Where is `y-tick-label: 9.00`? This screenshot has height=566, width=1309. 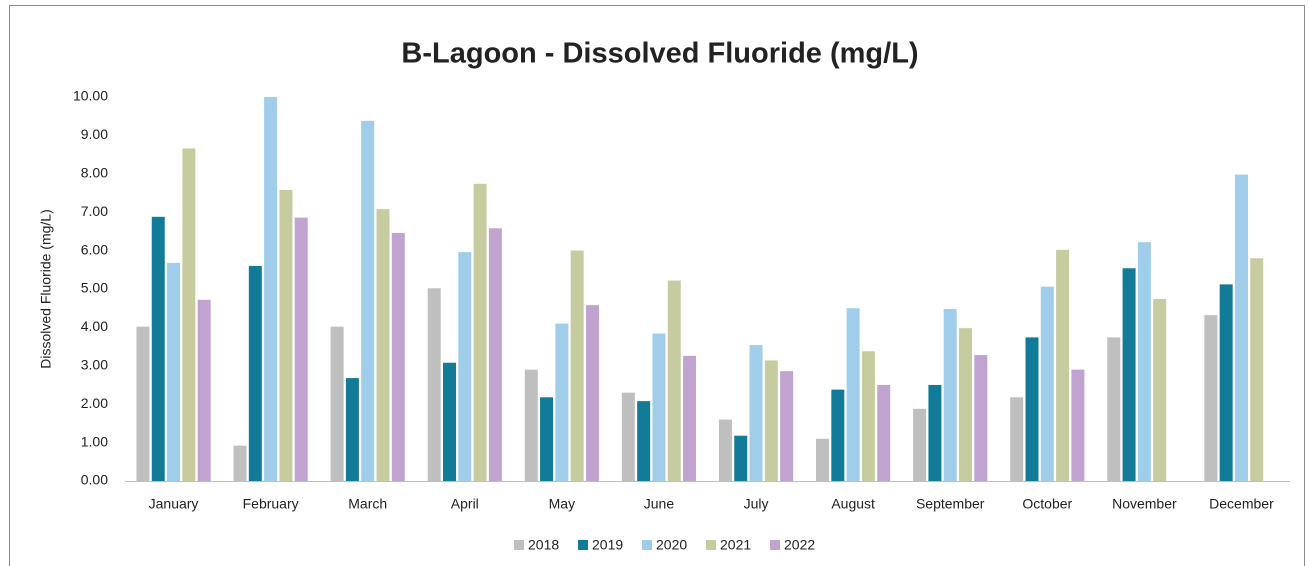
y-tick-label: 9.00 is located at coordinates (94, 134).